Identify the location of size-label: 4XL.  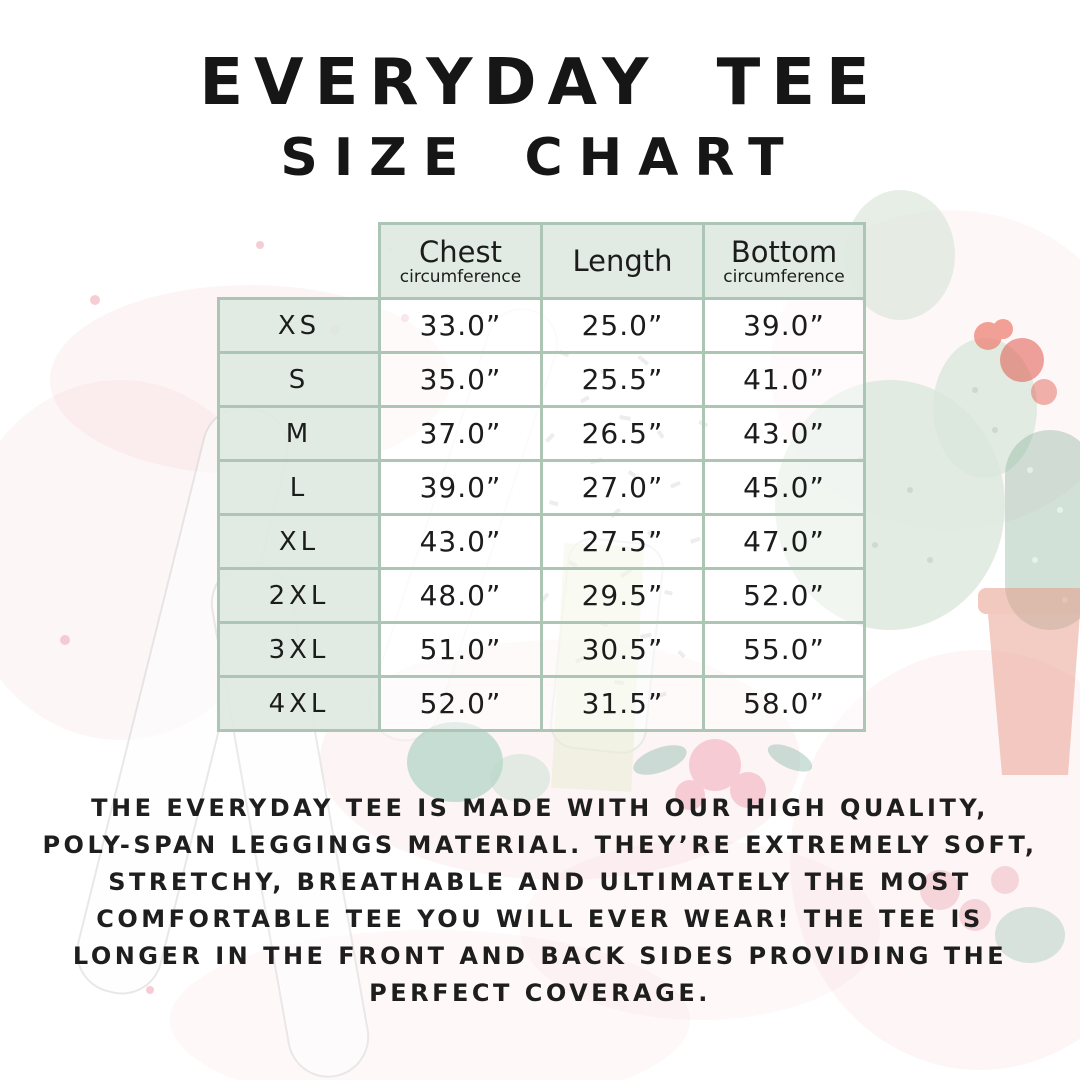
(299, 703).